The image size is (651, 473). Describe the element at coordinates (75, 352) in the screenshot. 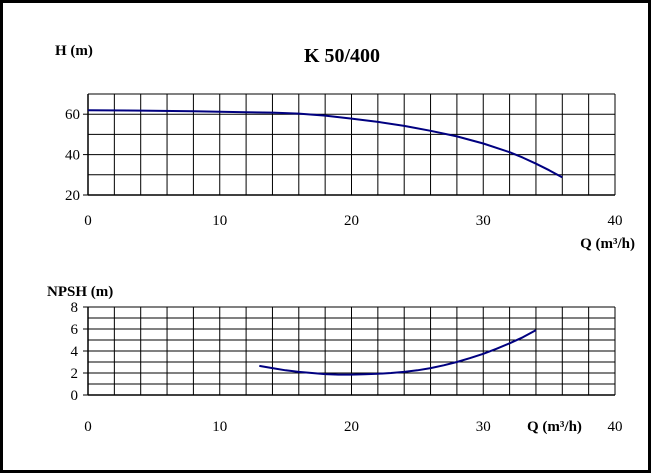

I see `y-tick-label: 4` at that location.